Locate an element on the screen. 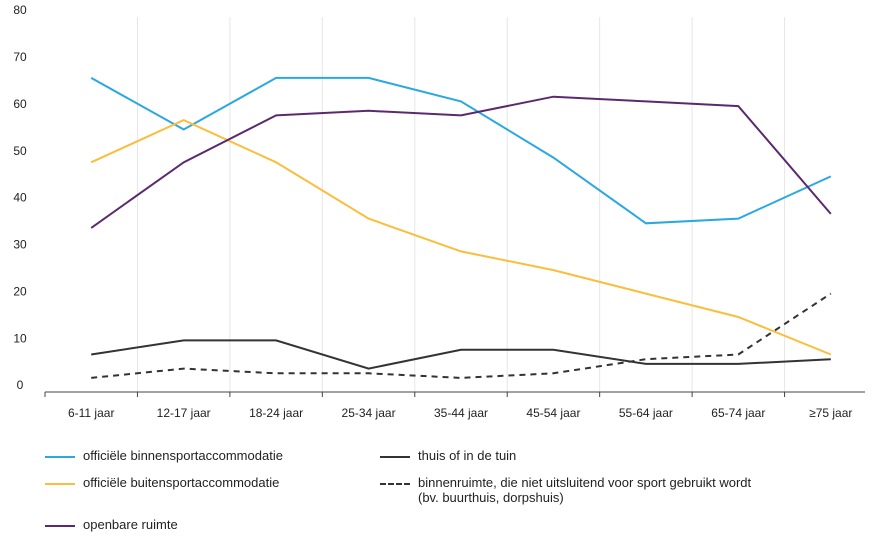  legend-label: thuis of in de tuin is located at coordinates (467, 455).